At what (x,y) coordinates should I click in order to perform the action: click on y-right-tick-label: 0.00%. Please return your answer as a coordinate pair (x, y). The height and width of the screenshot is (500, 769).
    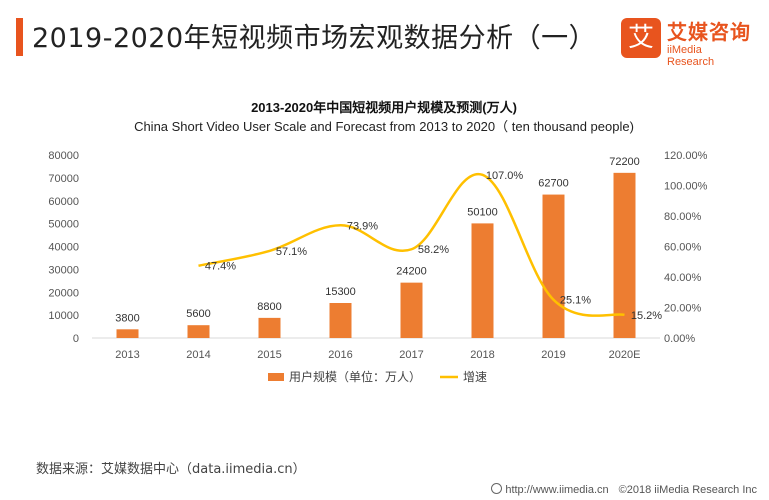
    Looking at the image, I should click on (679, 339).